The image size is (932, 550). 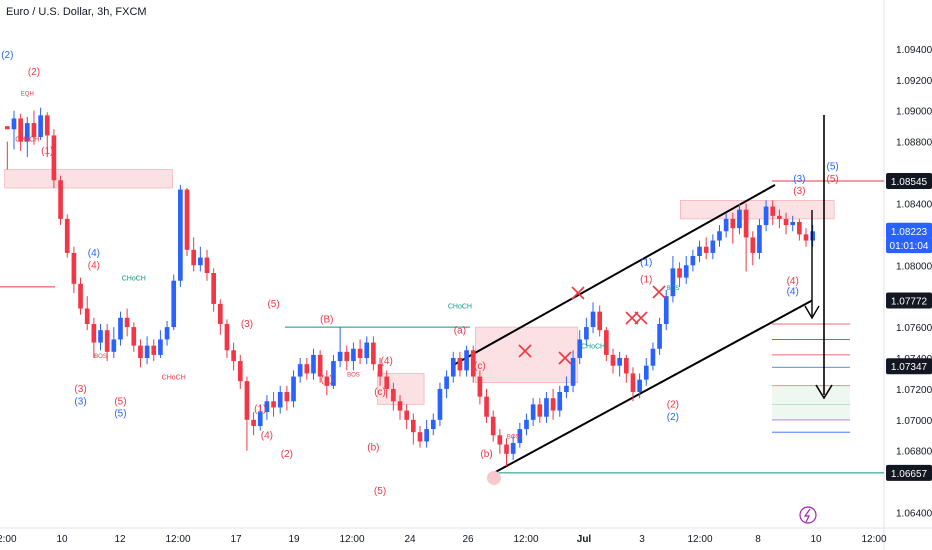 What do you see at coordinates (236, 539) in the screenshot?
I see `x-tick-label: 17` at bounding box center [236, 539].